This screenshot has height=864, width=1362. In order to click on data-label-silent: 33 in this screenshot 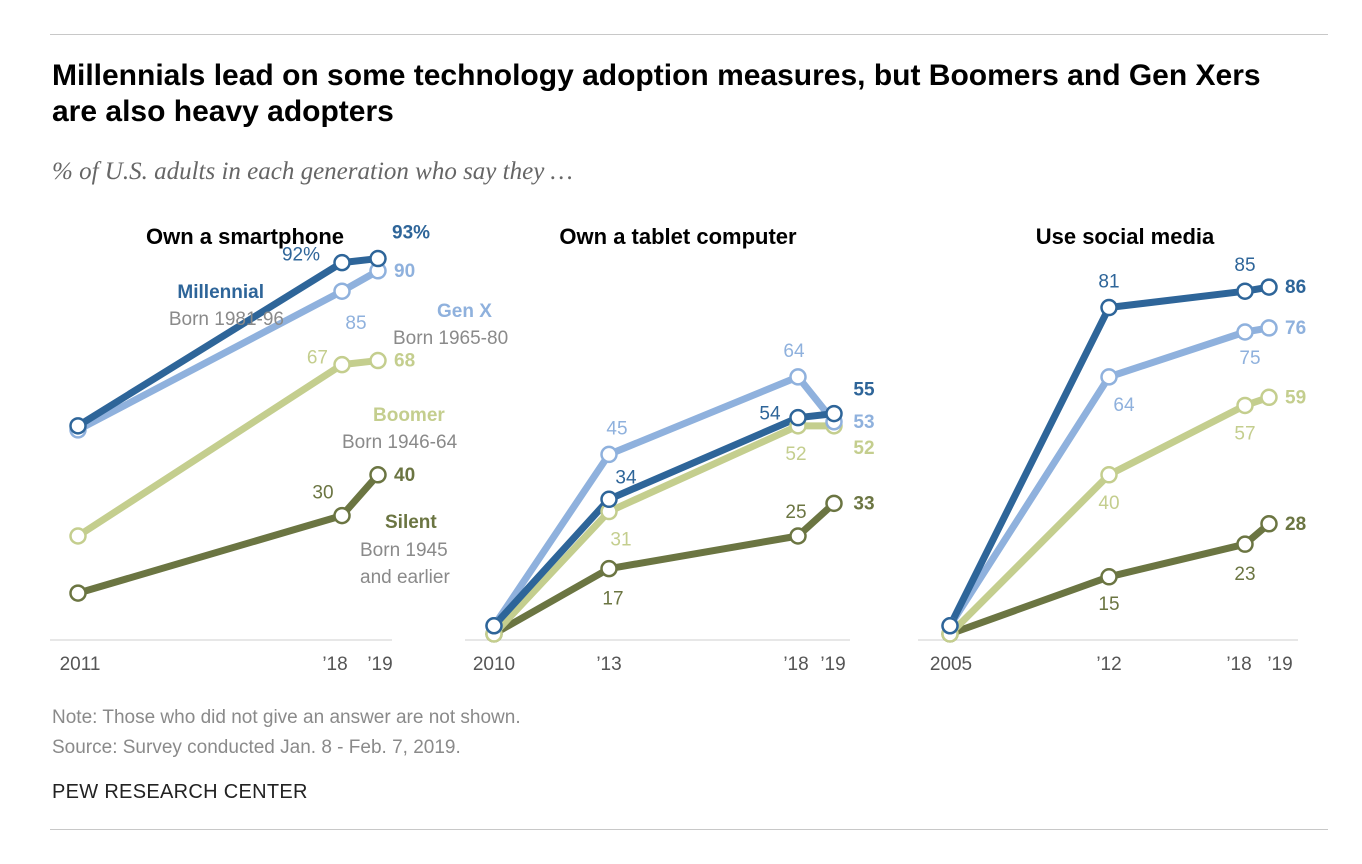, I will do `click(863, 503)`.